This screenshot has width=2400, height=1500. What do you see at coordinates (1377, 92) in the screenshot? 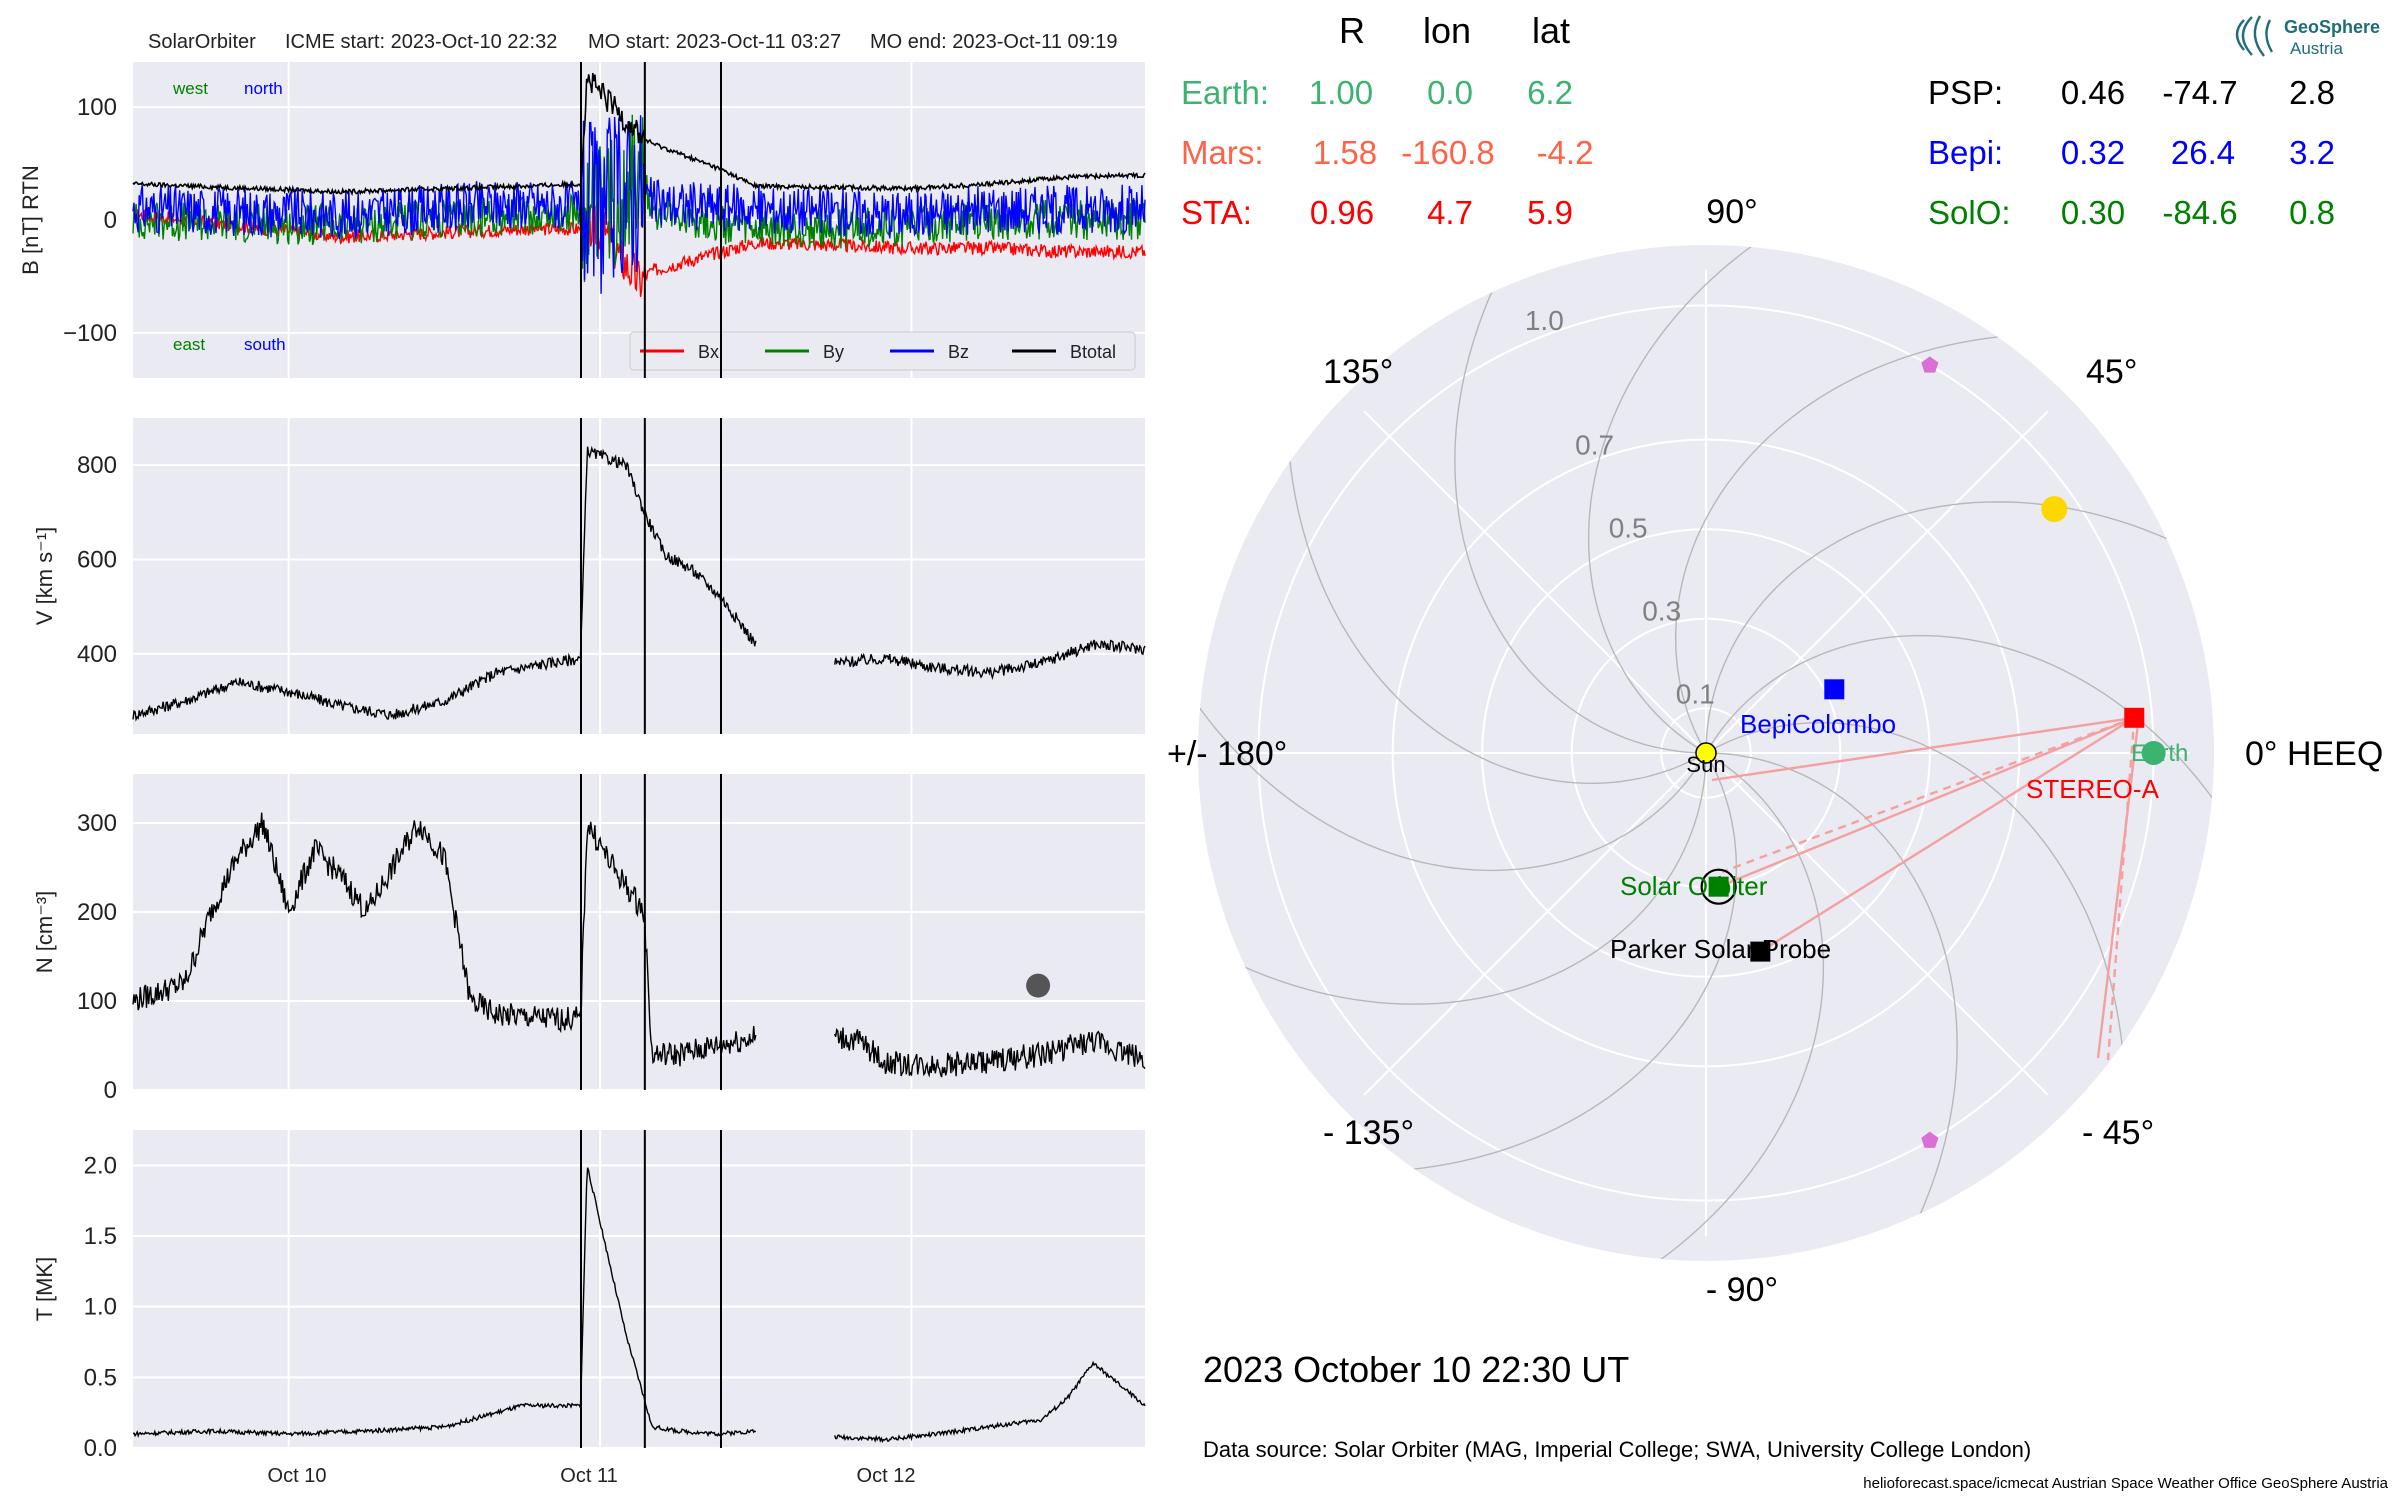
I see `table-row-earth: Earth: 1.00 0.0 6.2` at bounding box center [1377, 92].